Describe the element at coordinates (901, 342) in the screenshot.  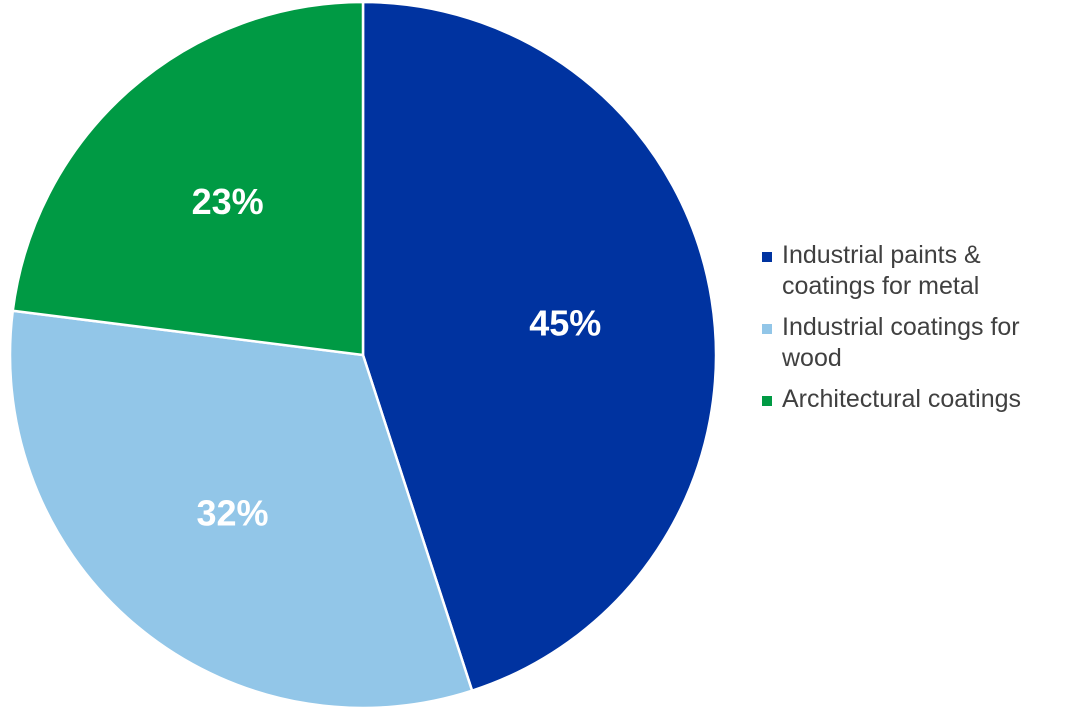
I see `legend-label-wood: Industrial coatings for wood` at that location.